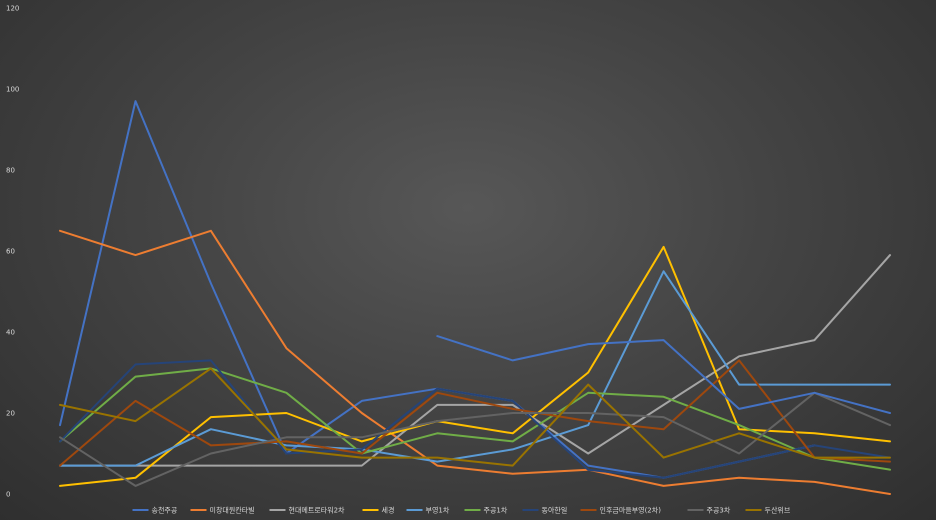 The image size is (936, 520). Describe the element at coordinates (10, 171) in the screenshot. I see `y-tick-label: 80` at that location.